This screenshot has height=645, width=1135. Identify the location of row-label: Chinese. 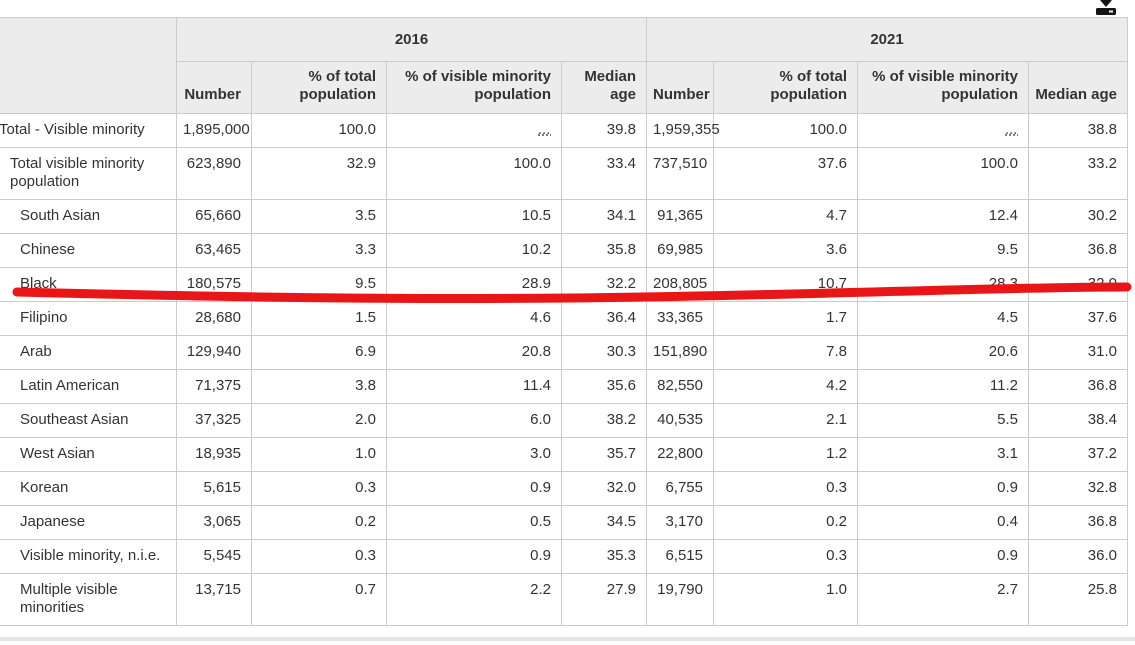
(88, 250).